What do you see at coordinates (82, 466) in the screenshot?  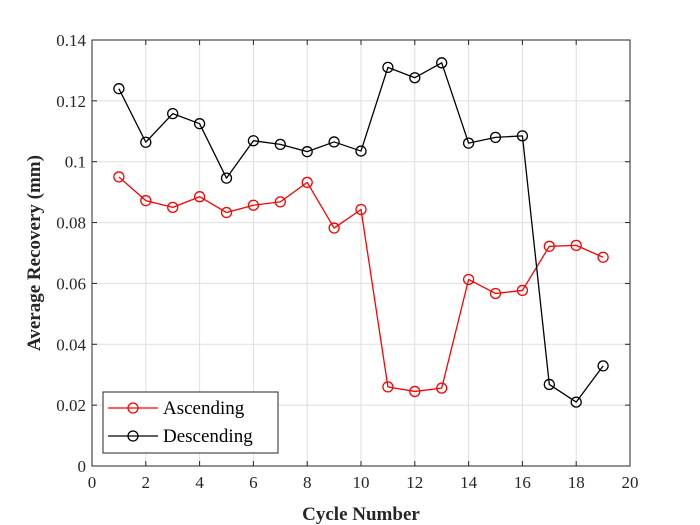 I see `y-tick-label: 0` at bounding box center [82, 466].